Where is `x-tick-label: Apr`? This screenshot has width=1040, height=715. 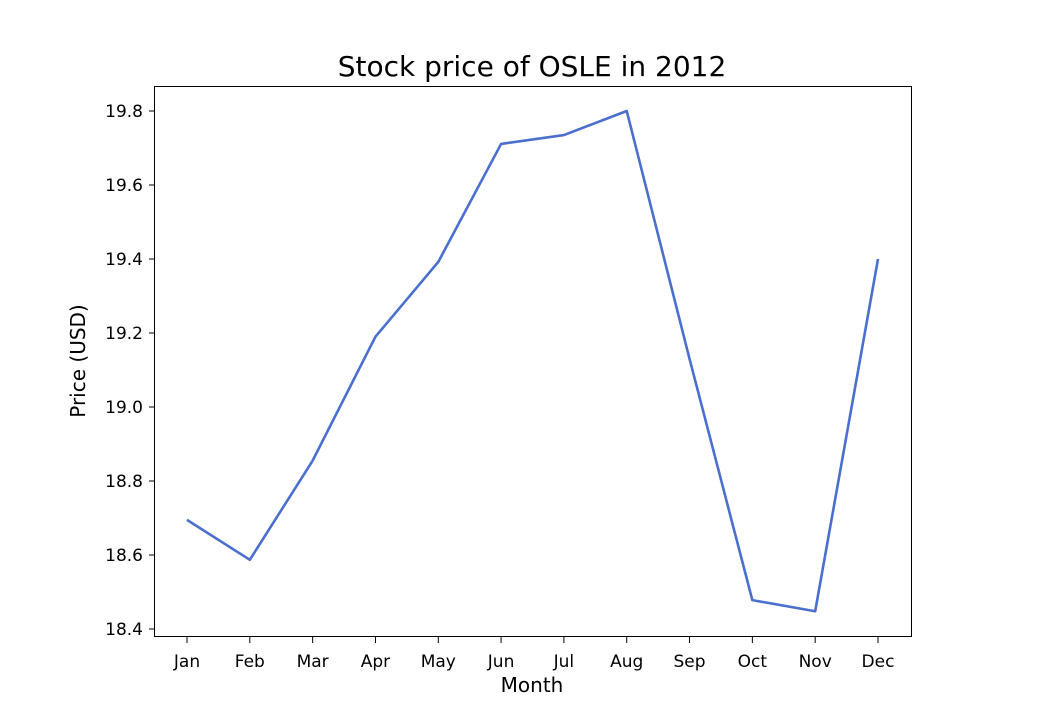
x-tick-label: Apr is located at coordinates (375, 662).